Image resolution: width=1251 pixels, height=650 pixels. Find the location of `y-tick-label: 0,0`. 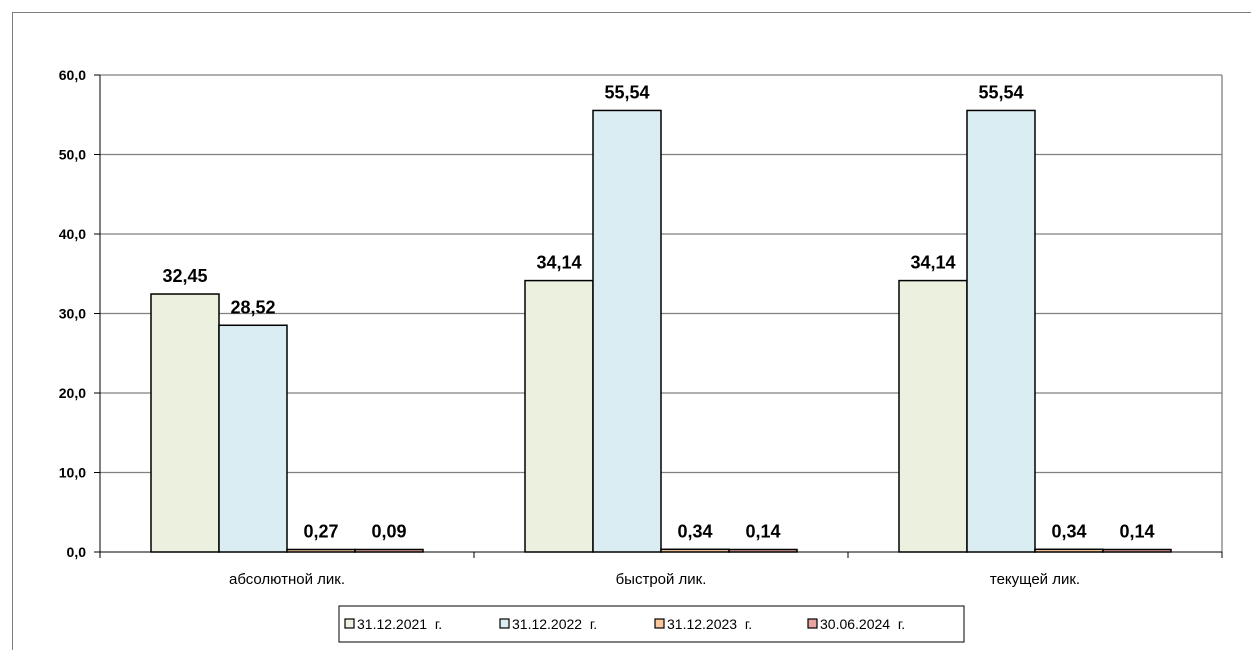

y-tick-label: 0,0 is located at coordinates (77, 552).